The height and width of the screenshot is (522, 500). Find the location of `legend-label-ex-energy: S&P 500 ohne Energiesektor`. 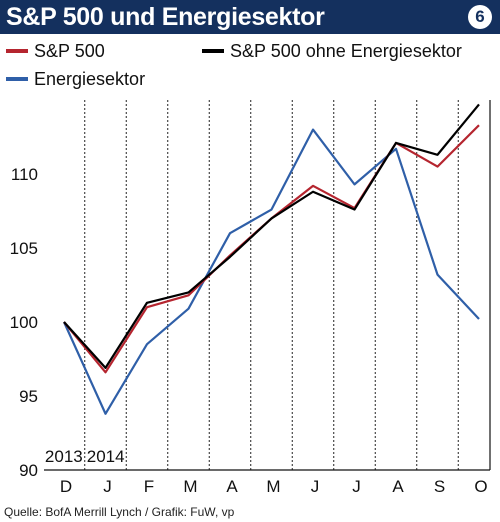

legend-label-ex-energy: S&P 500 ohne Energiesektor is located at coordinates (346, 51).